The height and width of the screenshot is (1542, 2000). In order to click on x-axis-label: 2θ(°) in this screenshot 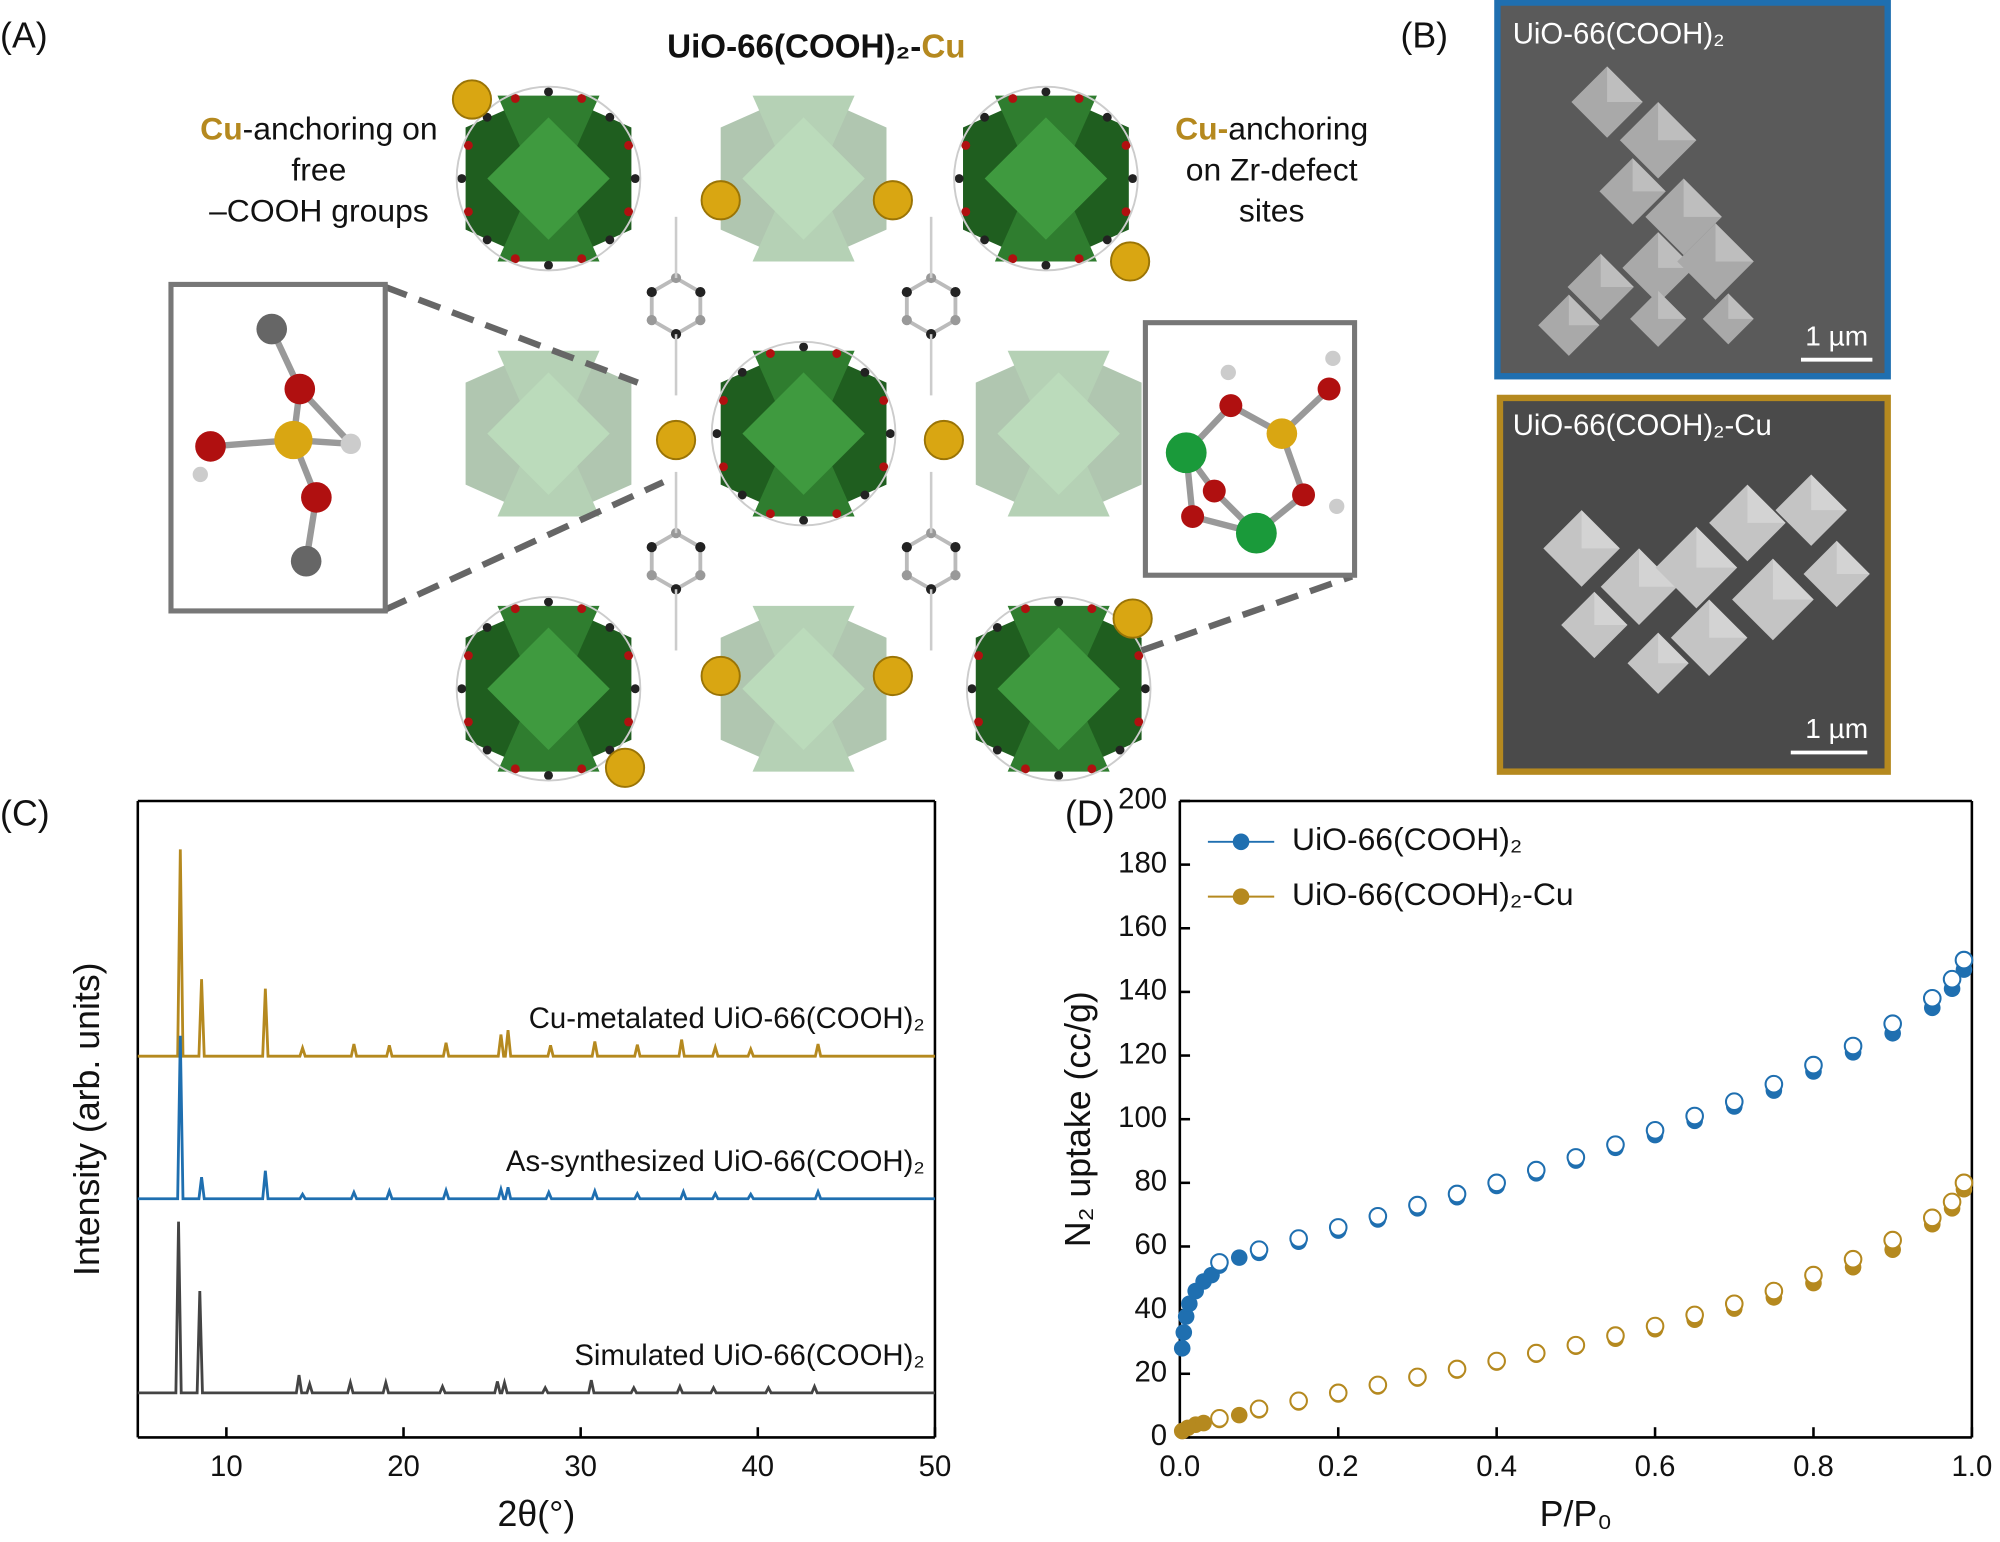, I will do `click(536, 1514)`.